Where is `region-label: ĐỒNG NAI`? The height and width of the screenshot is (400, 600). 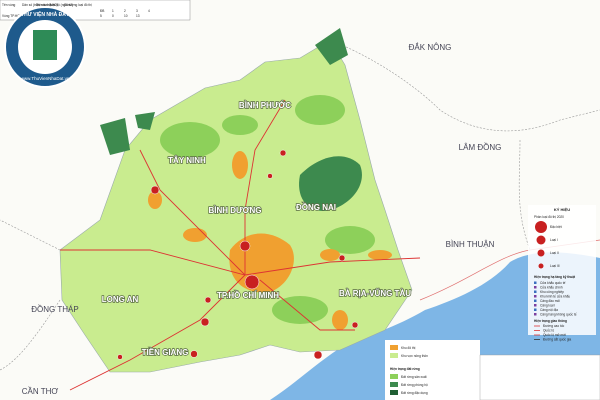 region-label: ĐỒNG NAI is located at coordinates (316, 207).